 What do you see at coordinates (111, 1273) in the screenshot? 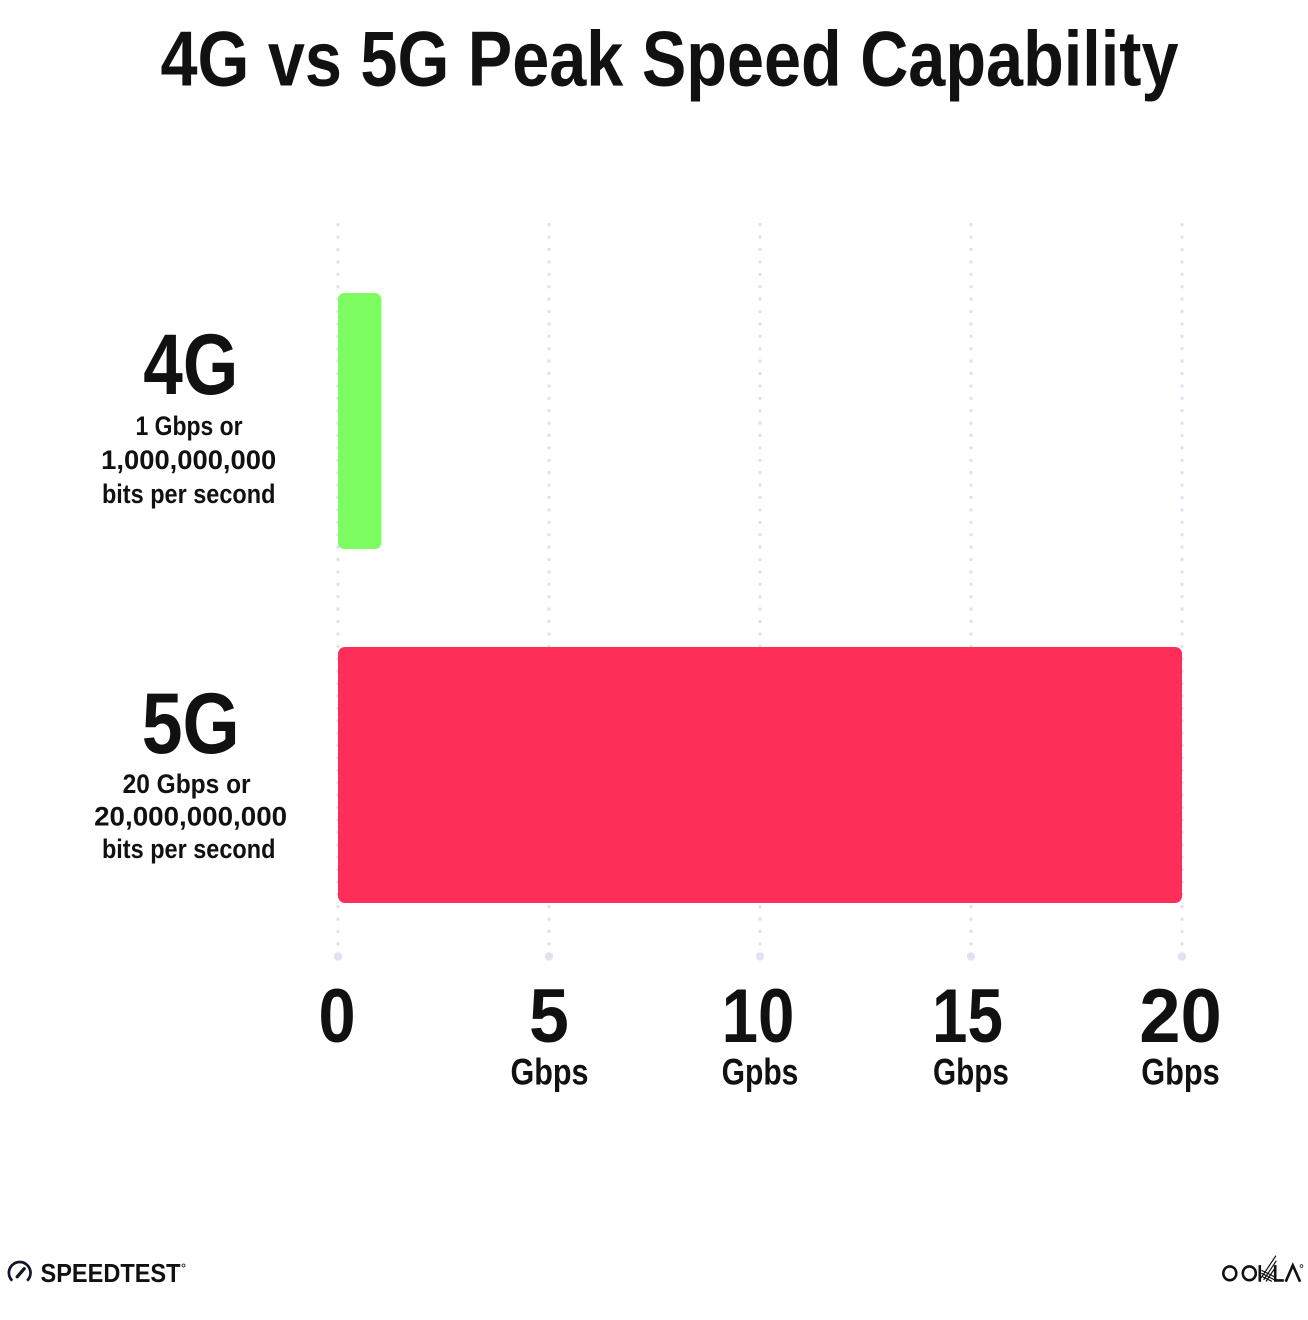
I see `svg-text: SPEEDTEST` at bounding box center [111, 1273].